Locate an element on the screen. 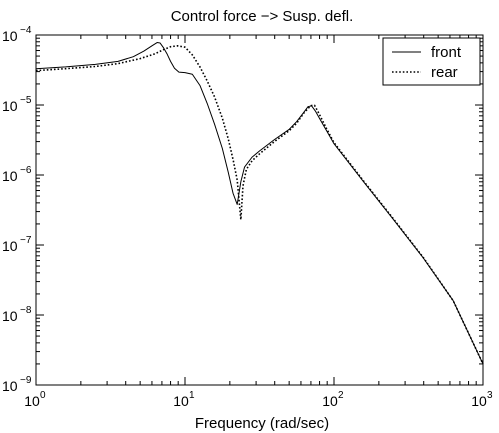 Image resolution: width=499 pixels, height=433 pixels. y-tick-exponent: −4 is located at coordinates (26, 30).